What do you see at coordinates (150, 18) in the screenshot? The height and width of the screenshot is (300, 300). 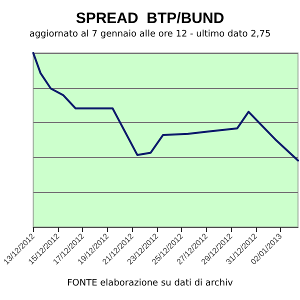 I see `chart-title: SPREAD BTP/BUND` at bounding box center [150, 18].